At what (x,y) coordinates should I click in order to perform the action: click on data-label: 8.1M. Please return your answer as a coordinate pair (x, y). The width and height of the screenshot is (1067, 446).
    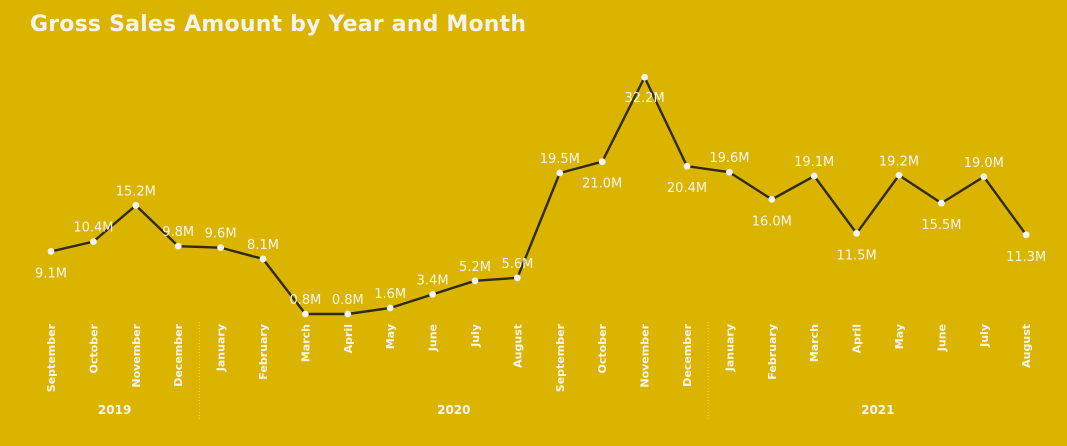
    Looking at the image, I should click on (263, 245).